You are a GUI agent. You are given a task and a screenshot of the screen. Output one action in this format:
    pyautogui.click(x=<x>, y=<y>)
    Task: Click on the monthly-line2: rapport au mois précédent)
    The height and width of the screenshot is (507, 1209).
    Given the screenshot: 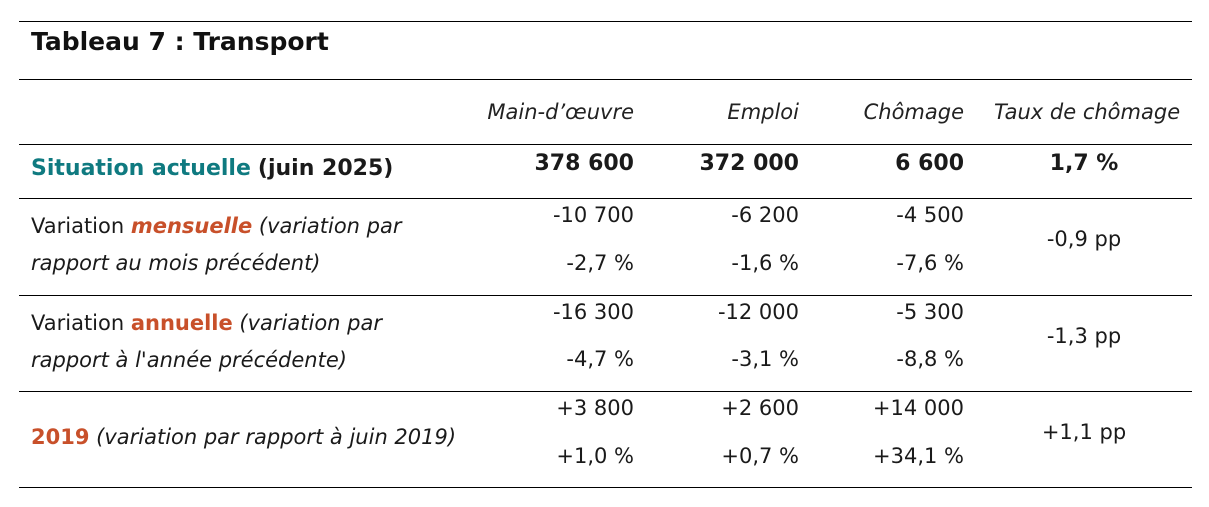 What is the action you would take?
    pyautogui.click(x=176, y=263)
    